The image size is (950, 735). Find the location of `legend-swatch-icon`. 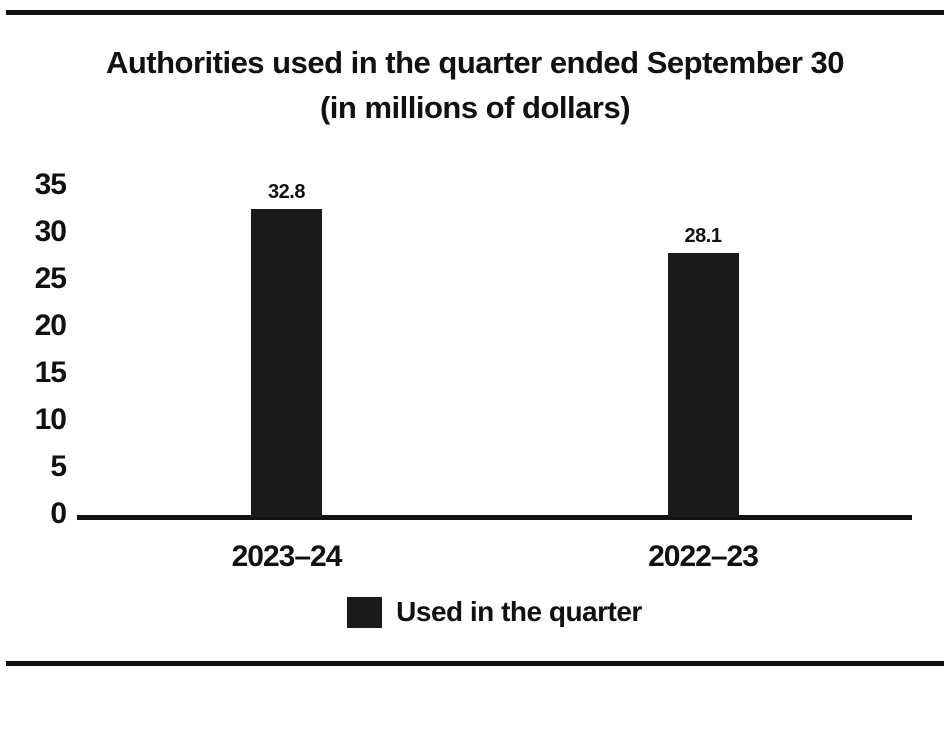

legend-swatch-icon is located at coordinates (365, 612).